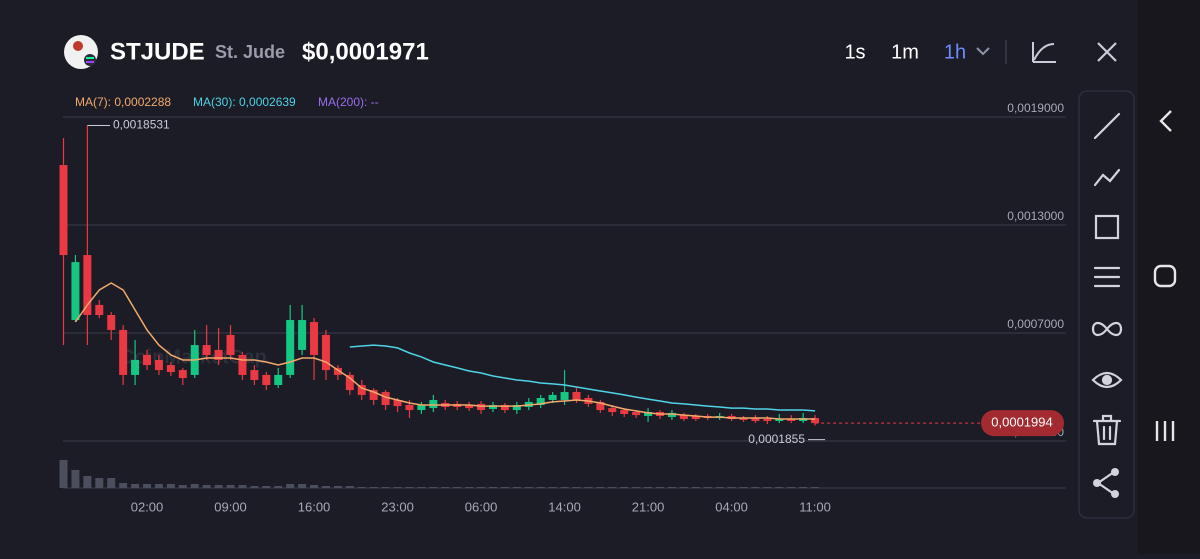 The width and height of the screenshot is (1200, 559). What do you see at coordinates (81, 52) in the screenshot?
I see `token-logo` at bounding box center [81, 52].